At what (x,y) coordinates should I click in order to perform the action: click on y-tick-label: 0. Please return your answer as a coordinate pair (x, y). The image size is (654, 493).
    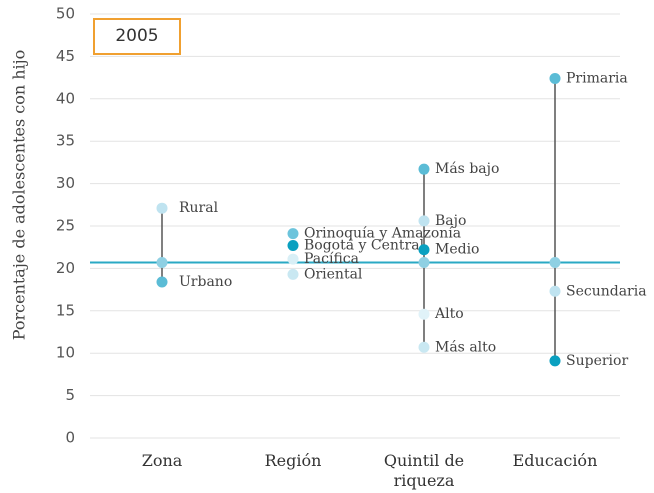
    Looking at the image, I should click on (70, 438).